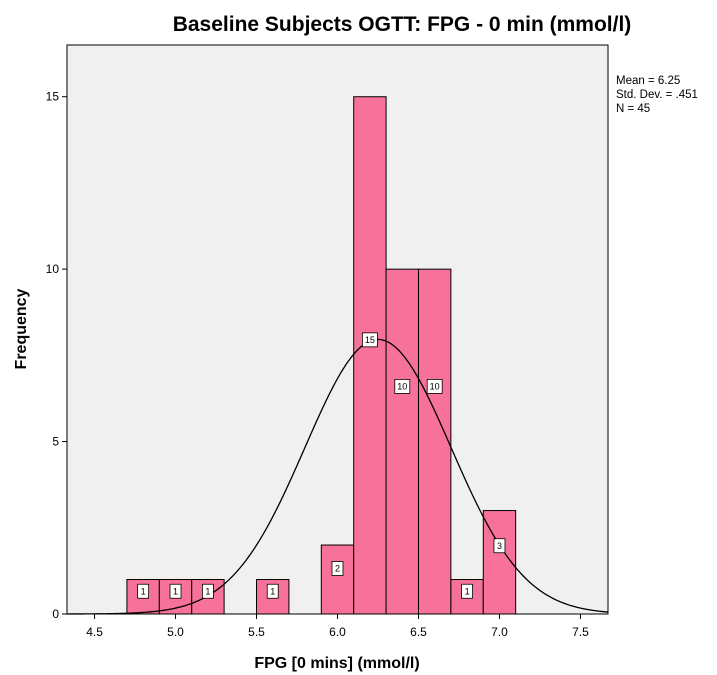  I want to click on bar-value-label-text: 2, so click(337, 569).